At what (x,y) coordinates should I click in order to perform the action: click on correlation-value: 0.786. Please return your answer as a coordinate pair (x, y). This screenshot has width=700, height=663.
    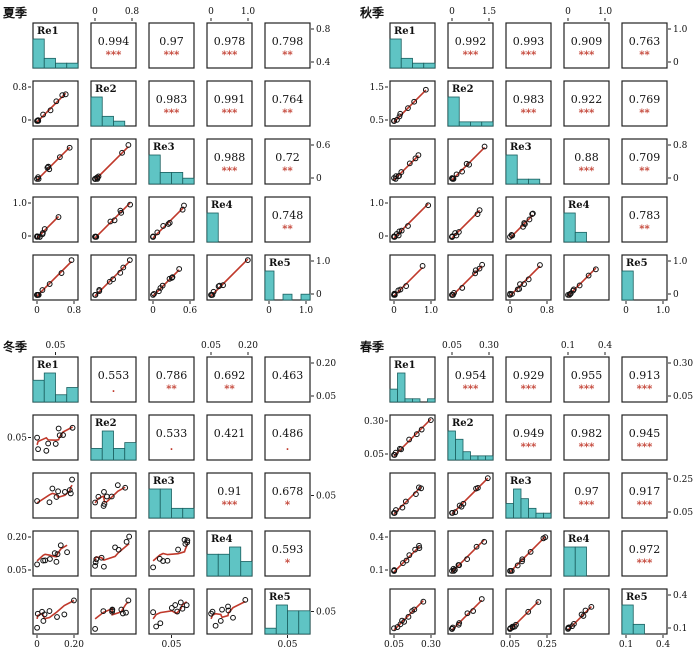
    Looking at the image, I should click on (172, 375).